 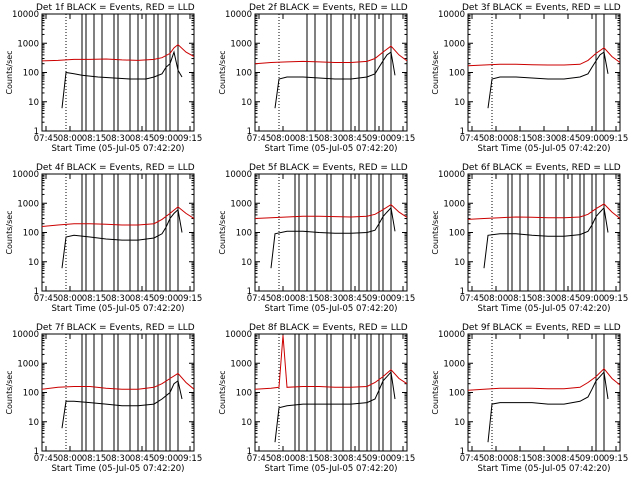 I want to click on panel-title: Det 3f BLACK = Events, RED = LLD, so click(x=541, y=8).